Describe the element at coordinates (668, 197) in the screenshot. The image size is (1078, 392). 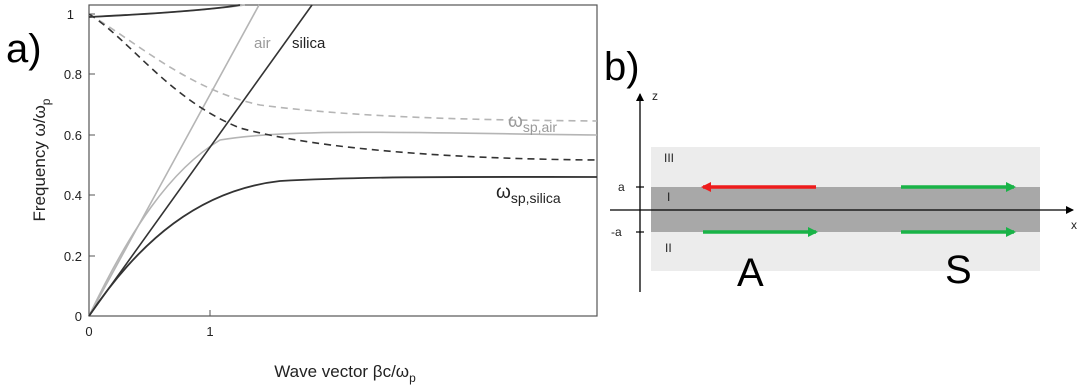
I see `region-label-i: I` at that location.